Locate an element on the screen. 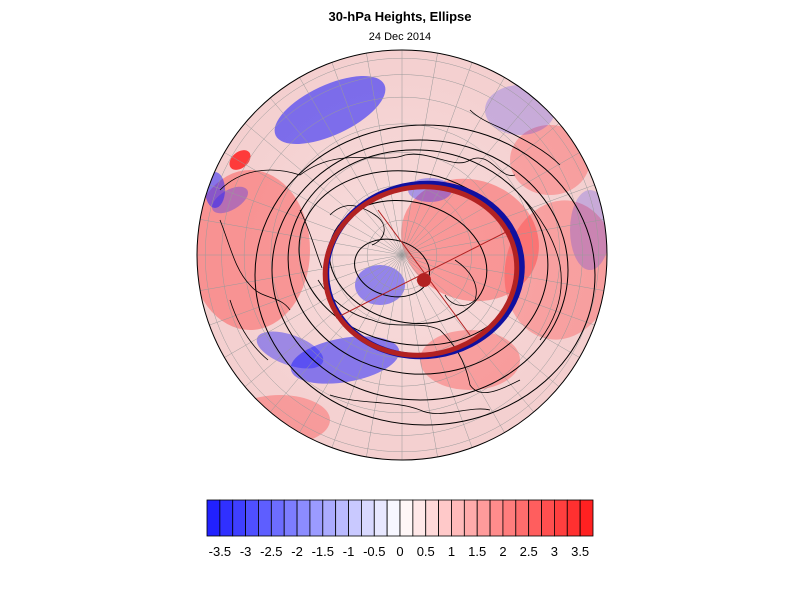 The height and width of the screenshot is (600, 800). fitted-ellipse is located at coordinates (421, 271).